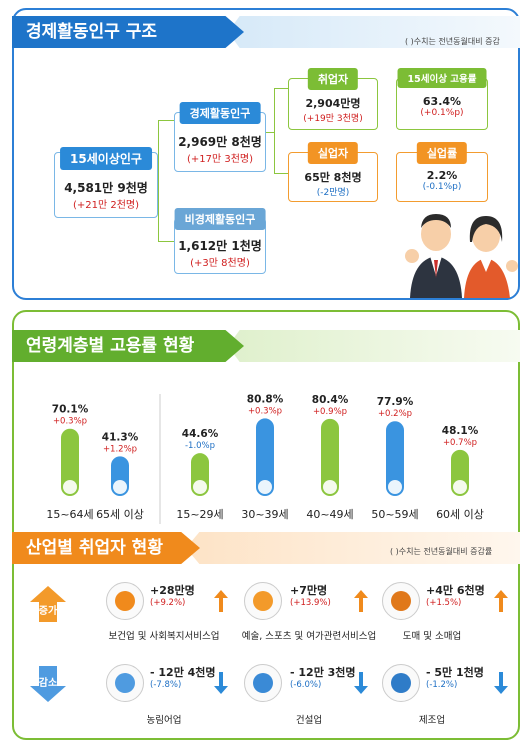  What do you see at coordinates (106, 188) in the screenshot?
I see `pop15-value: 4,581만 9천명` at bounding box center [106, 188].